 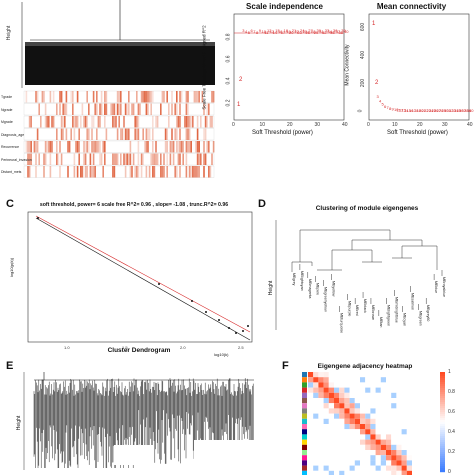 What do you see at coordinates (277, 30) in the screenshot?
I see `b1-point: 15` at bounding box center [277, 30].